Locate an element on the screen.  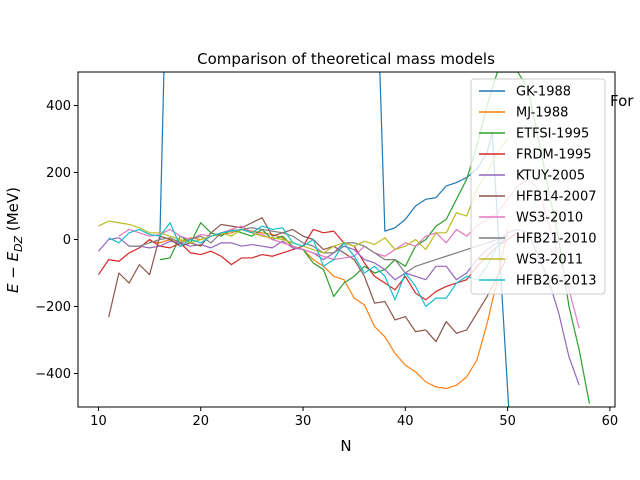
y-axis-label-unit: (MeV) is located at coordinates (13, 211).